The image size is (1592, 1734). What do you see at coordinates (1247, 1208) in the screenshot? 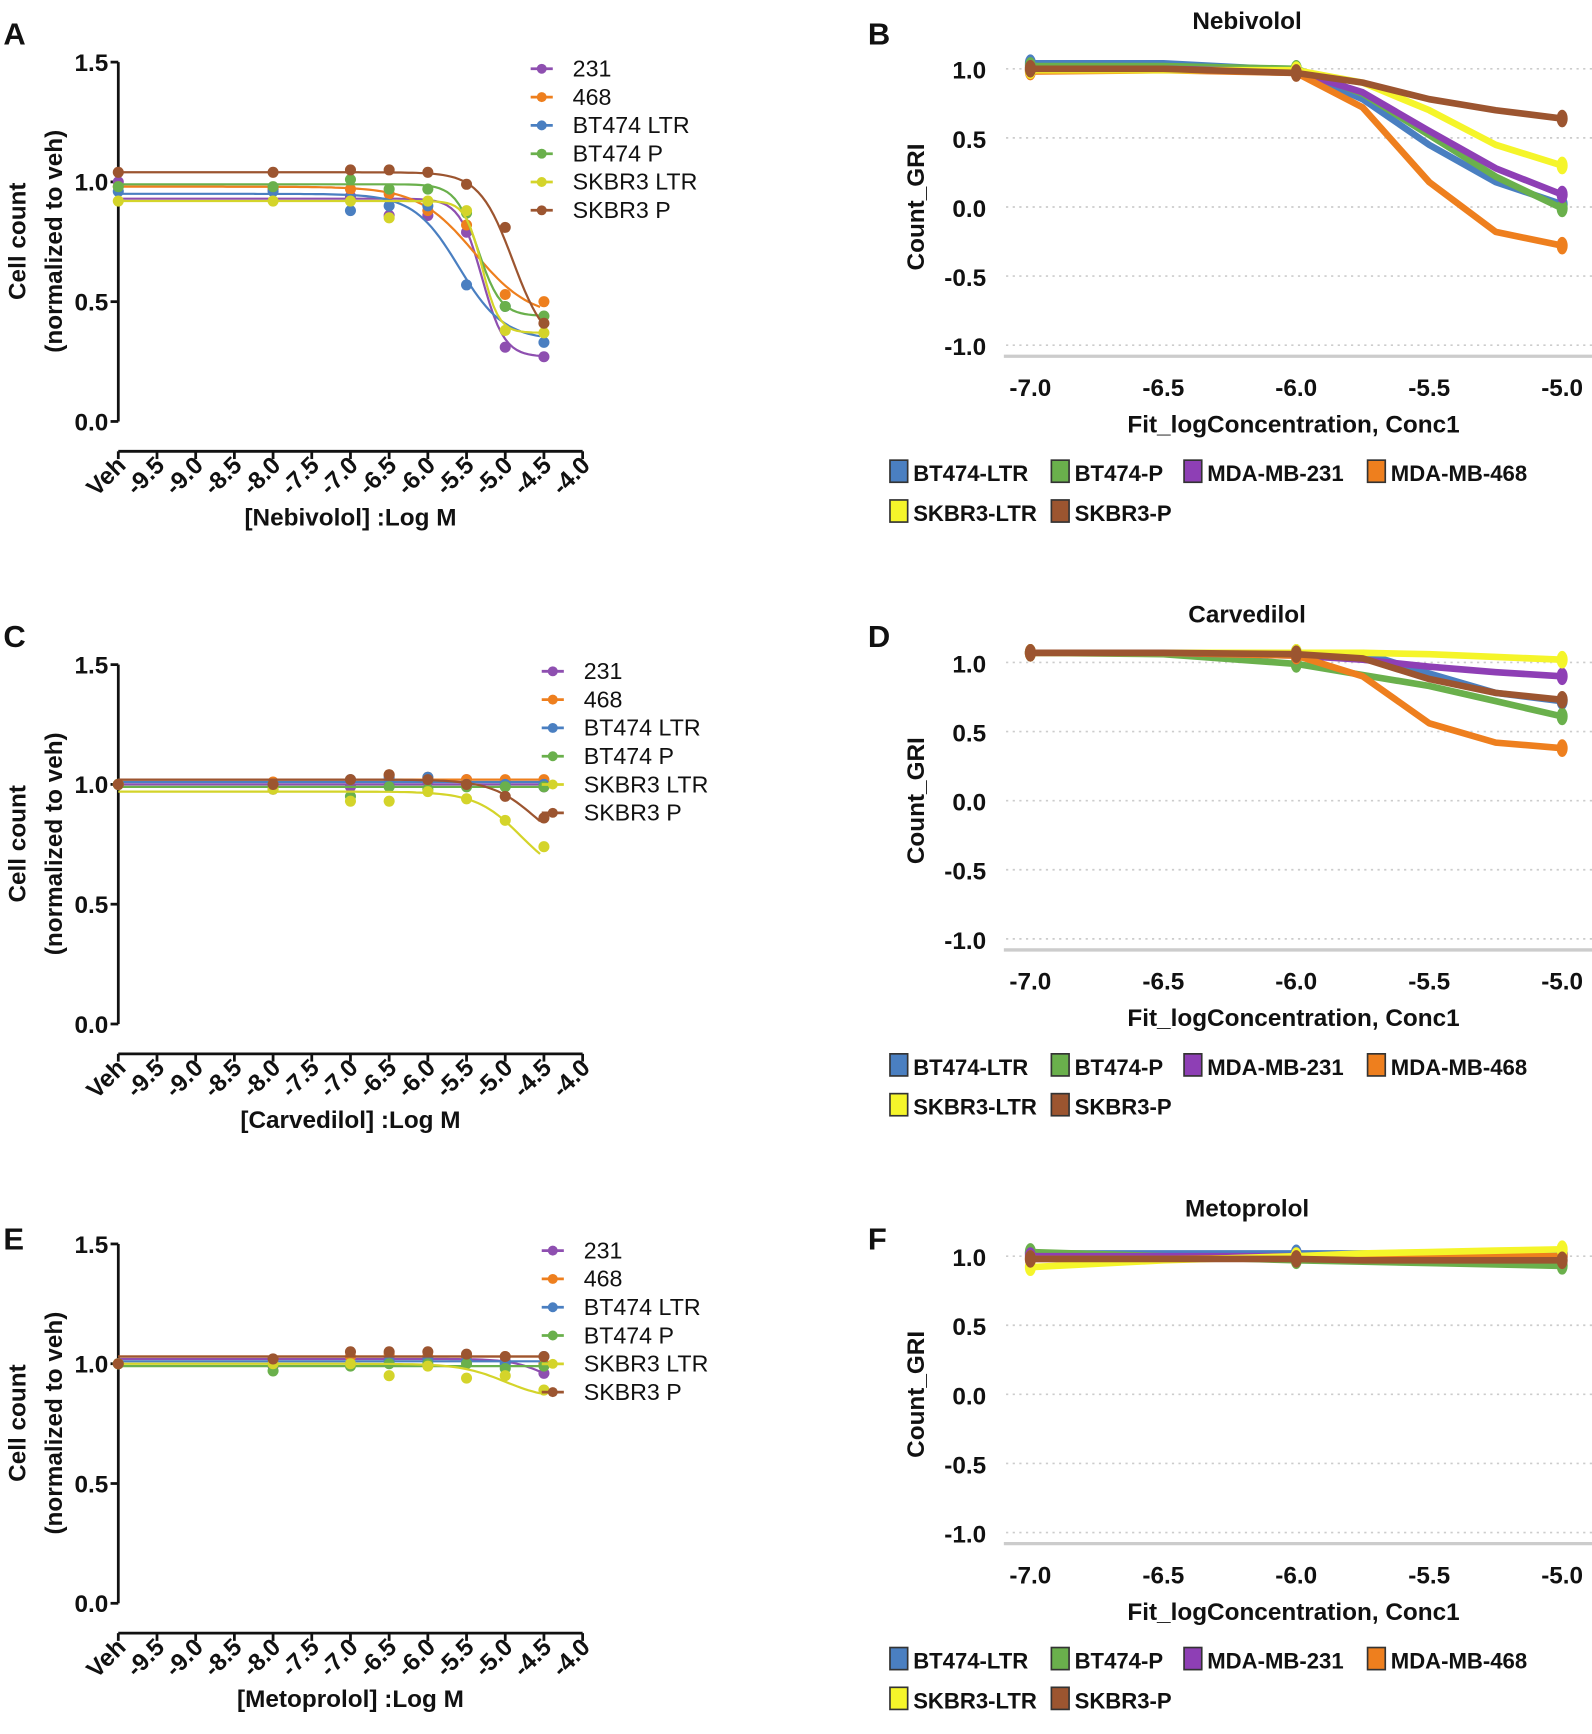
I see `chart-title: Metoprolol` at bounding box center [1247, 1208].